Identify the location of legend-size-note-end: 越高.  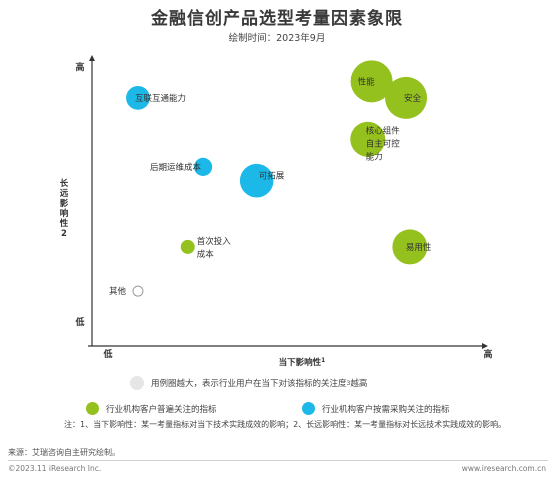
(359, 384).